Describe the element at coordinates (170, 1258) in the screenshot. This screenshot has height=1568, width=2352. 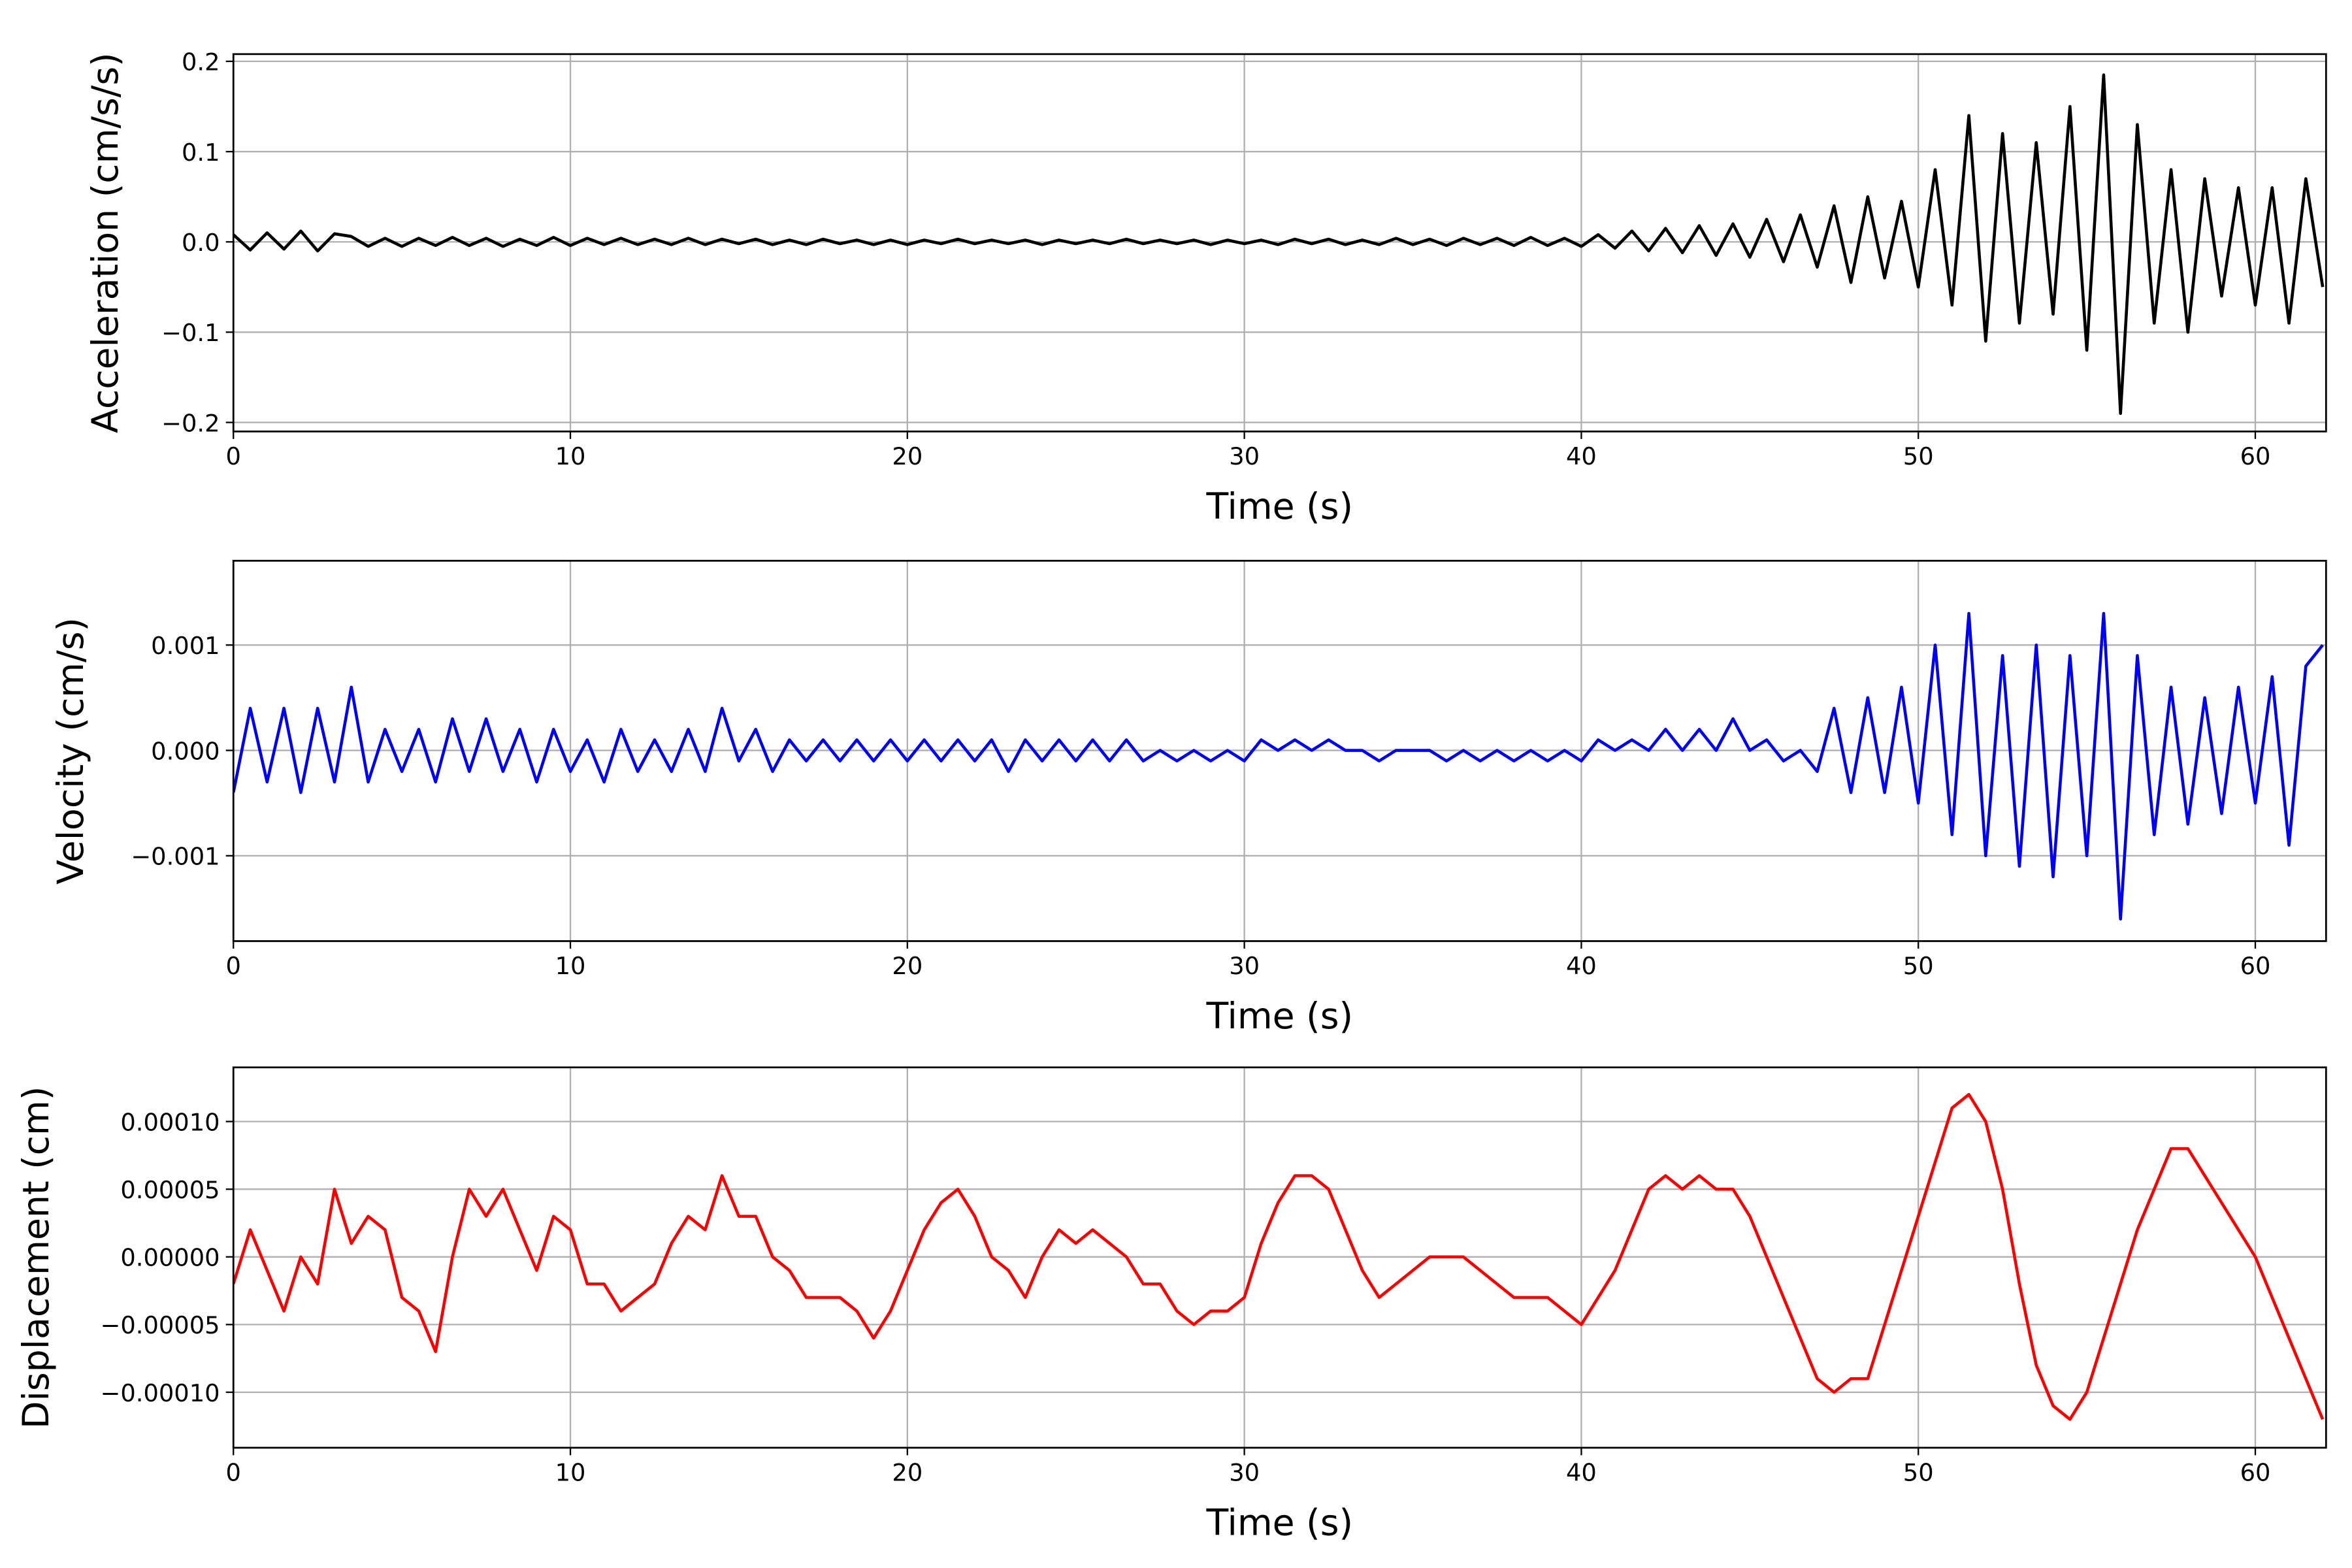
I see `y-tick-label: 0.00000` at that location.